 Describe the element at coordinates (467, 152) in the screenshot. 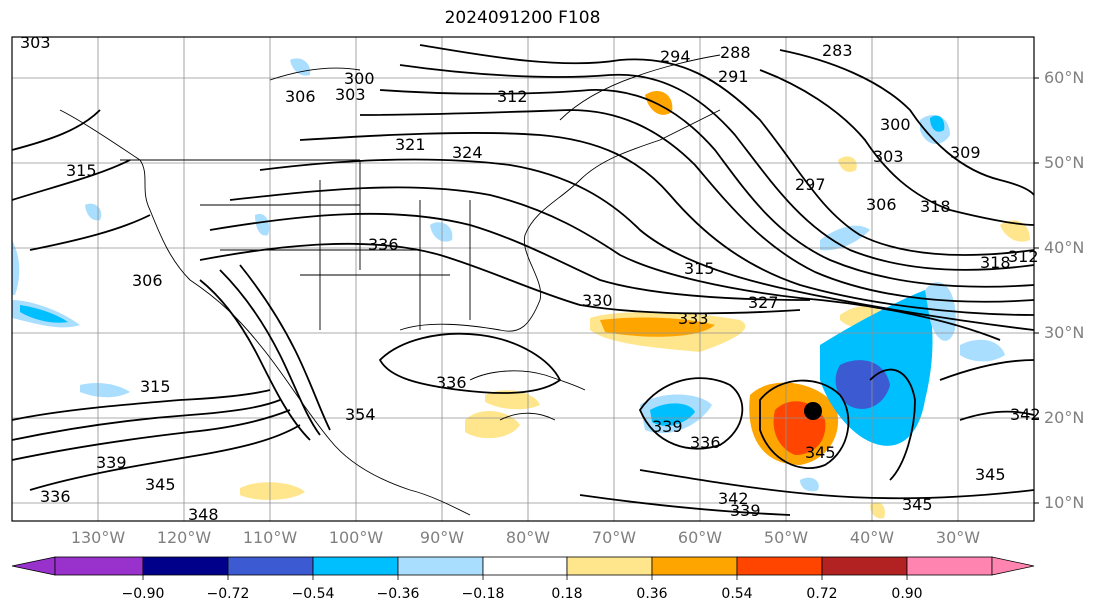

I see `contour-label: 324` at that location.